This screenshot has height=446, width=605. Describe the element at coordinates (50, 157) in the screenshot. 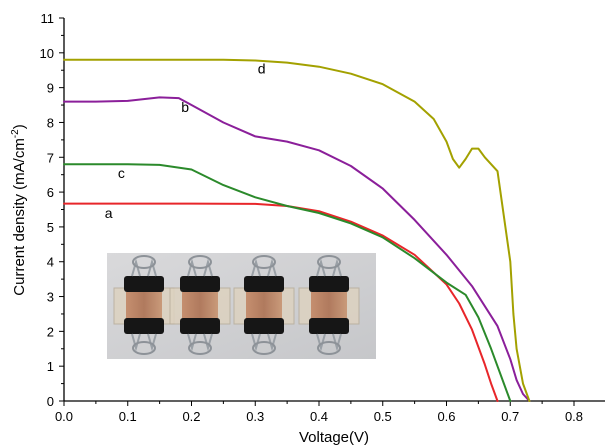

I see `y-tick-label: 7` at that location.